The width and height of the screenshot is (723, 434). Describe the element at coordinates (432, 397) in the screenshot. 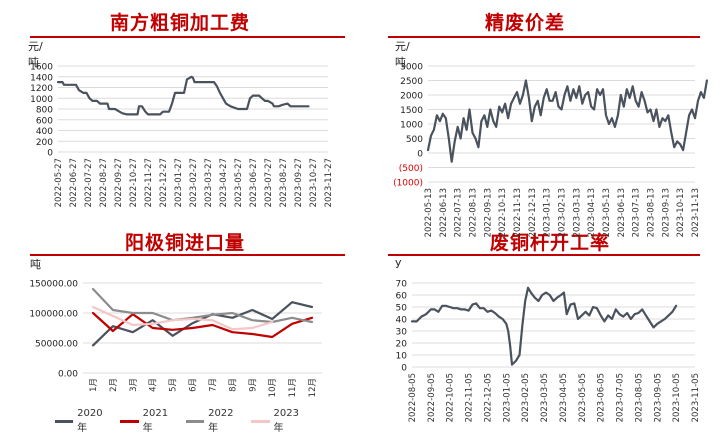

I see `x-tick-label: 2022-09-05` at that location.